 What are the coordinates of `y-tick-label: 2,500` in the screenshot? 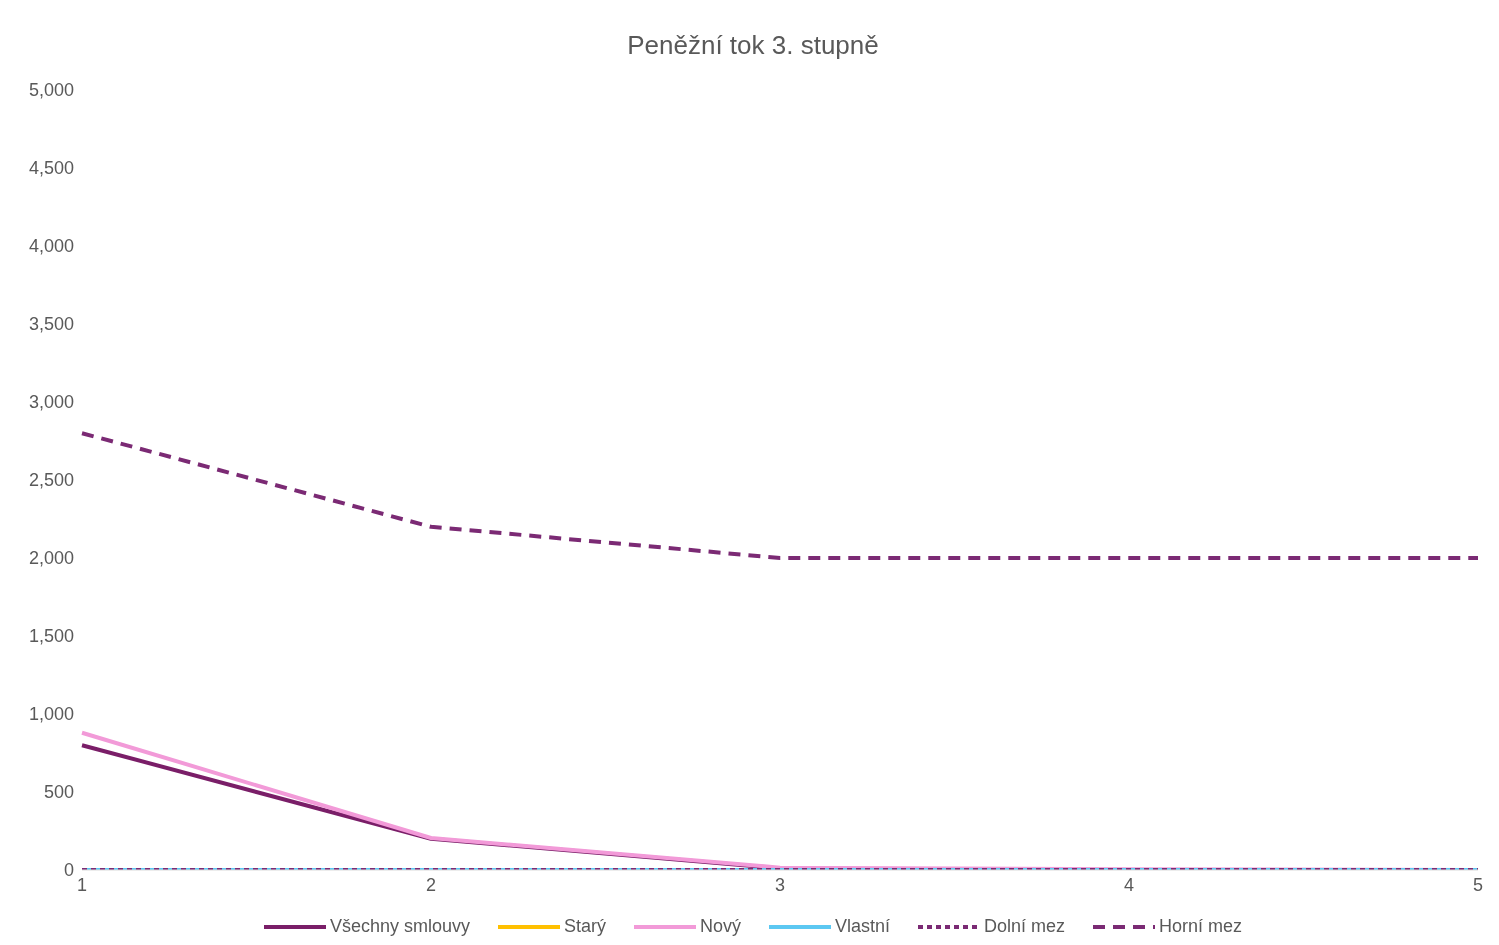 It's located at (51, 480).